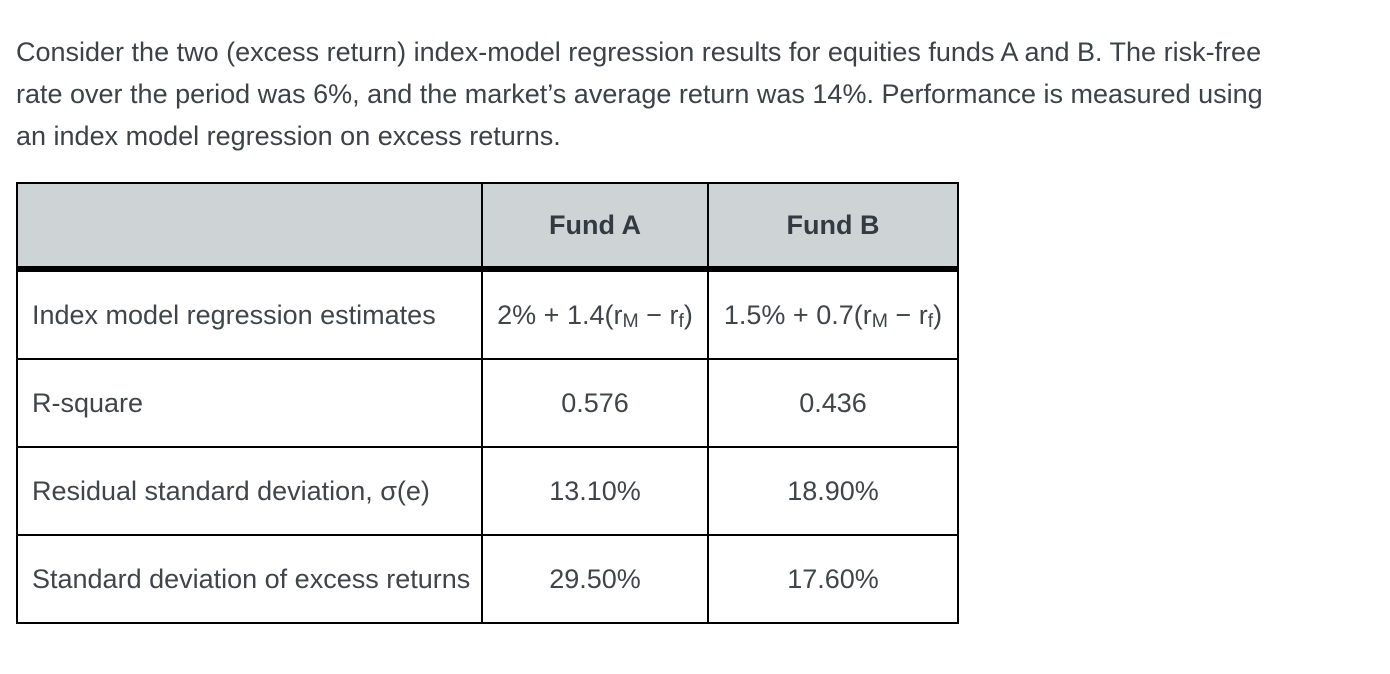 This screenshot has width=1390, height=674. I want to click on fund-b-sd-excess-value: 17.60%, so click(833, 579).